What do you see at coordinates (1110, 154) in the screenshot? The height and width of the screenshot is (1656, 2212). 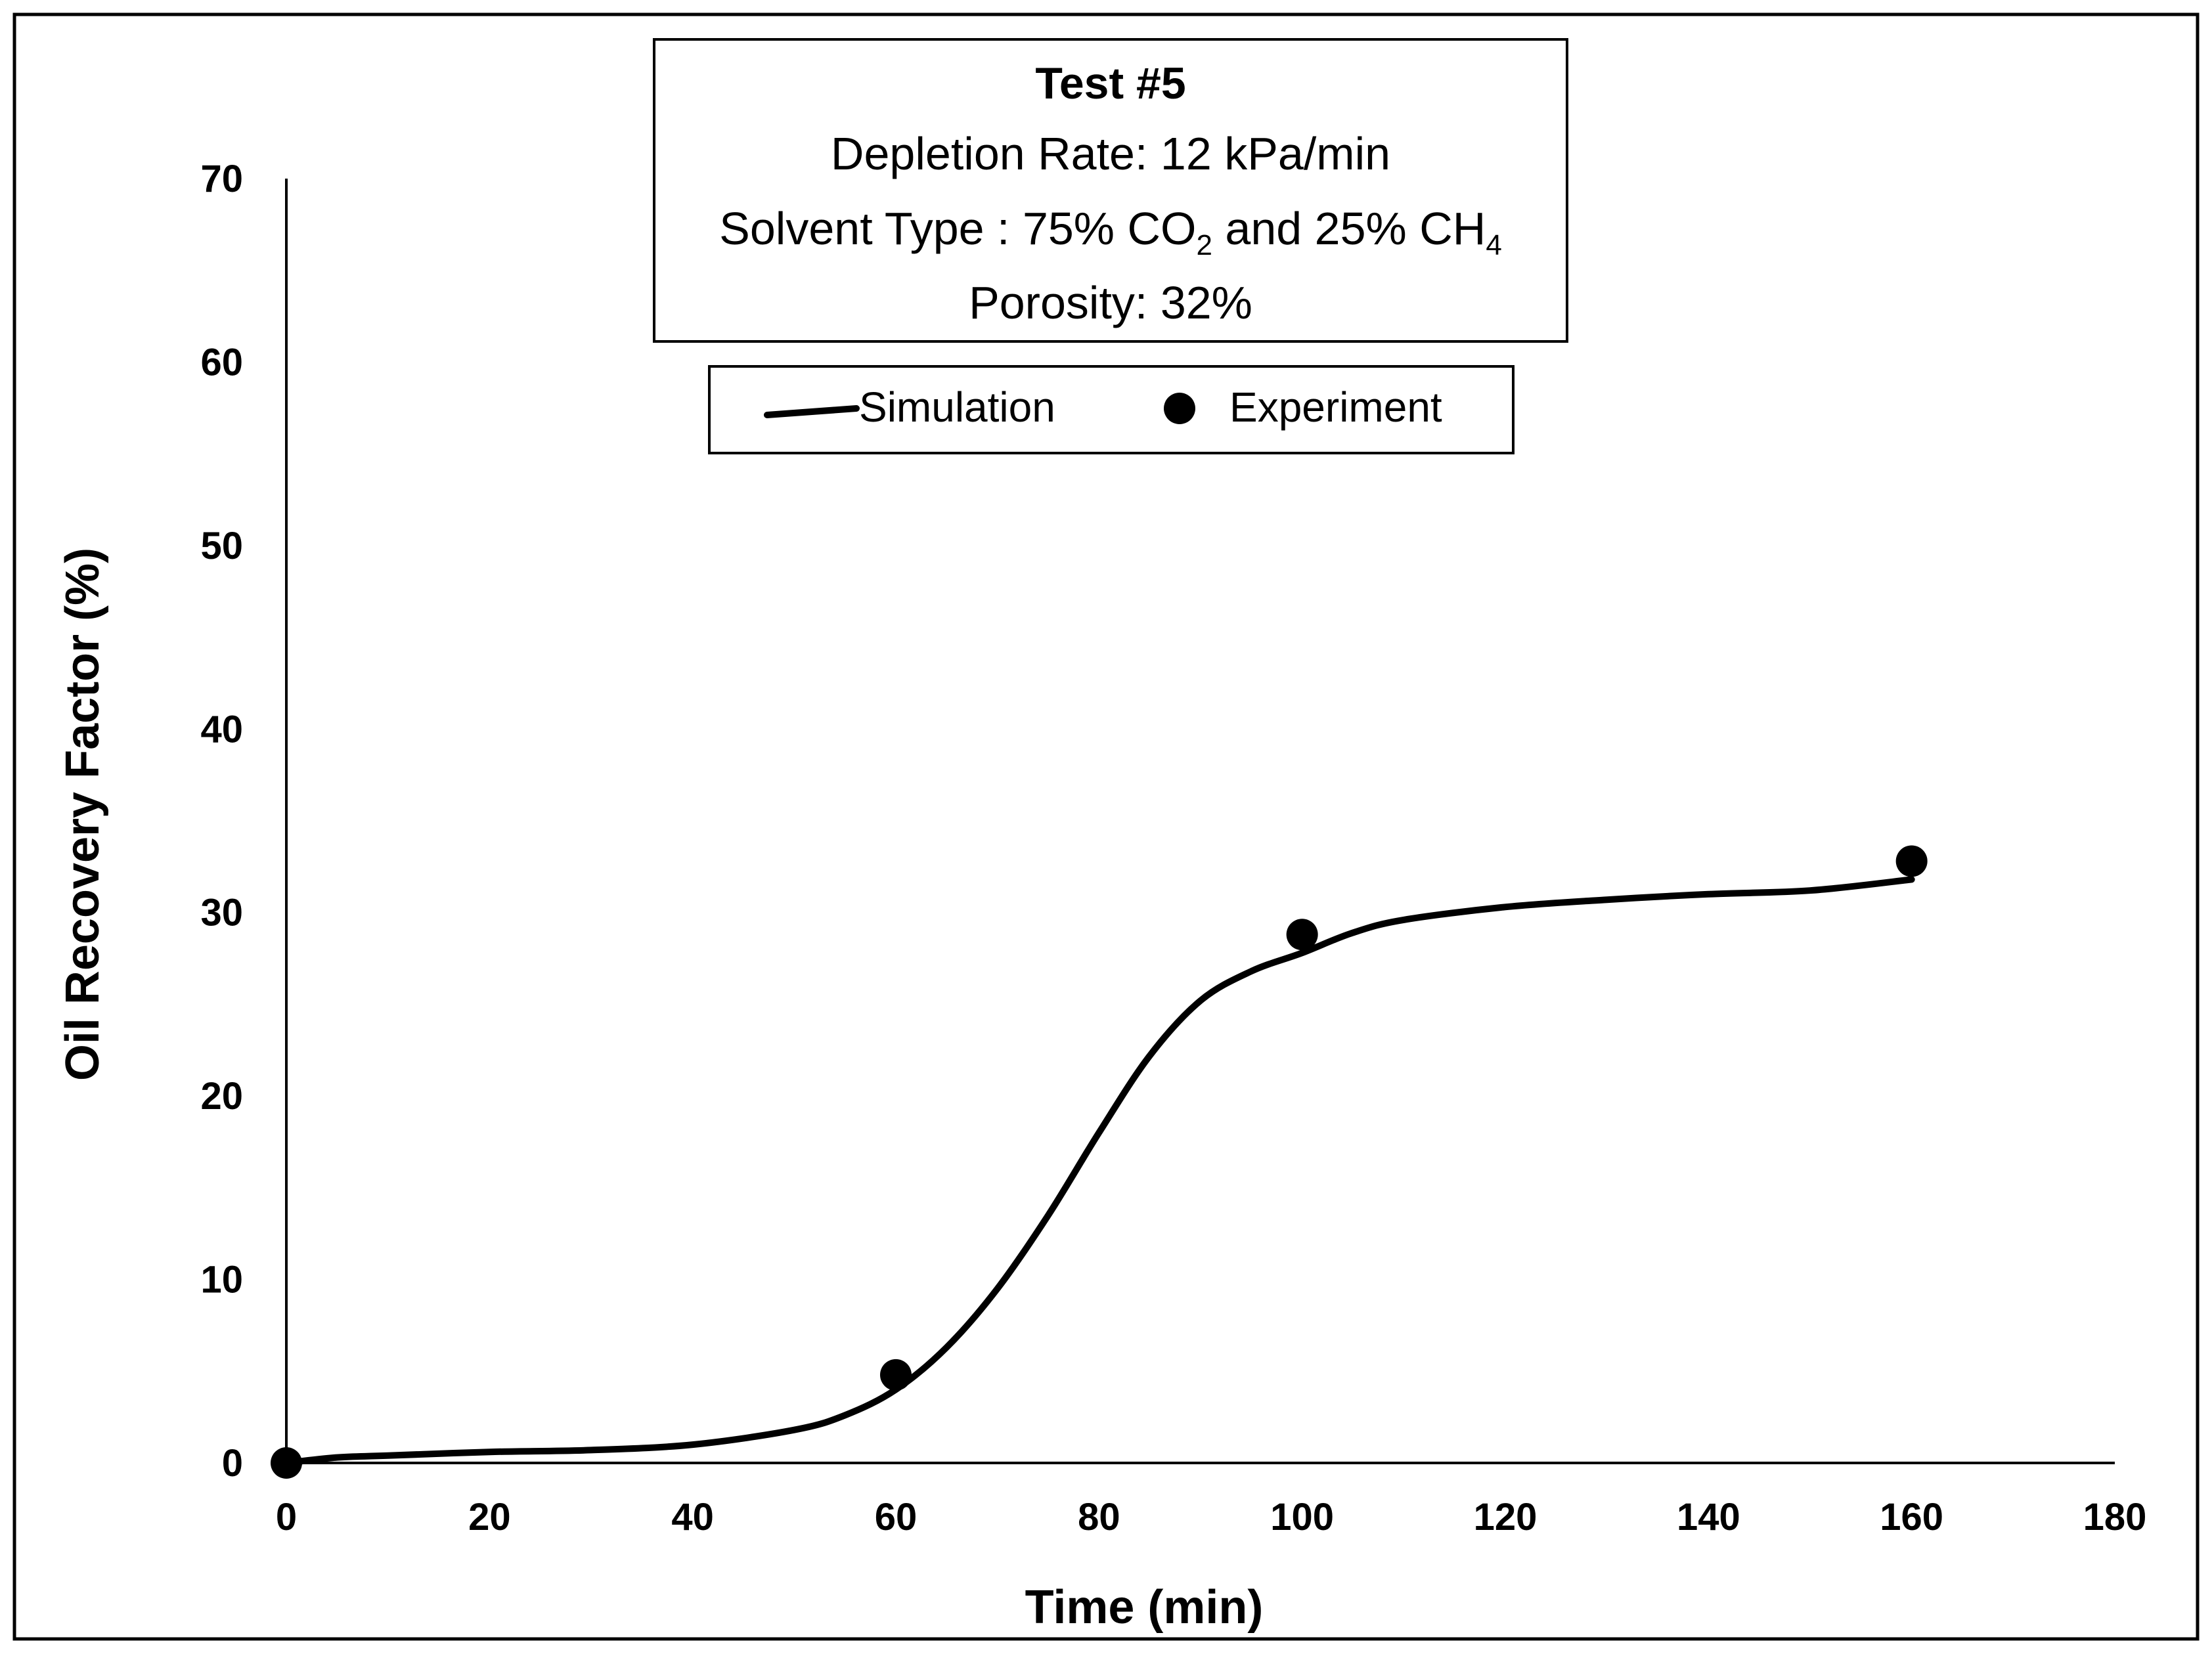 I see `info-box-depletion-rate: Depletion Rate: 12 kPa/min` at bounding box center [1110, 154].